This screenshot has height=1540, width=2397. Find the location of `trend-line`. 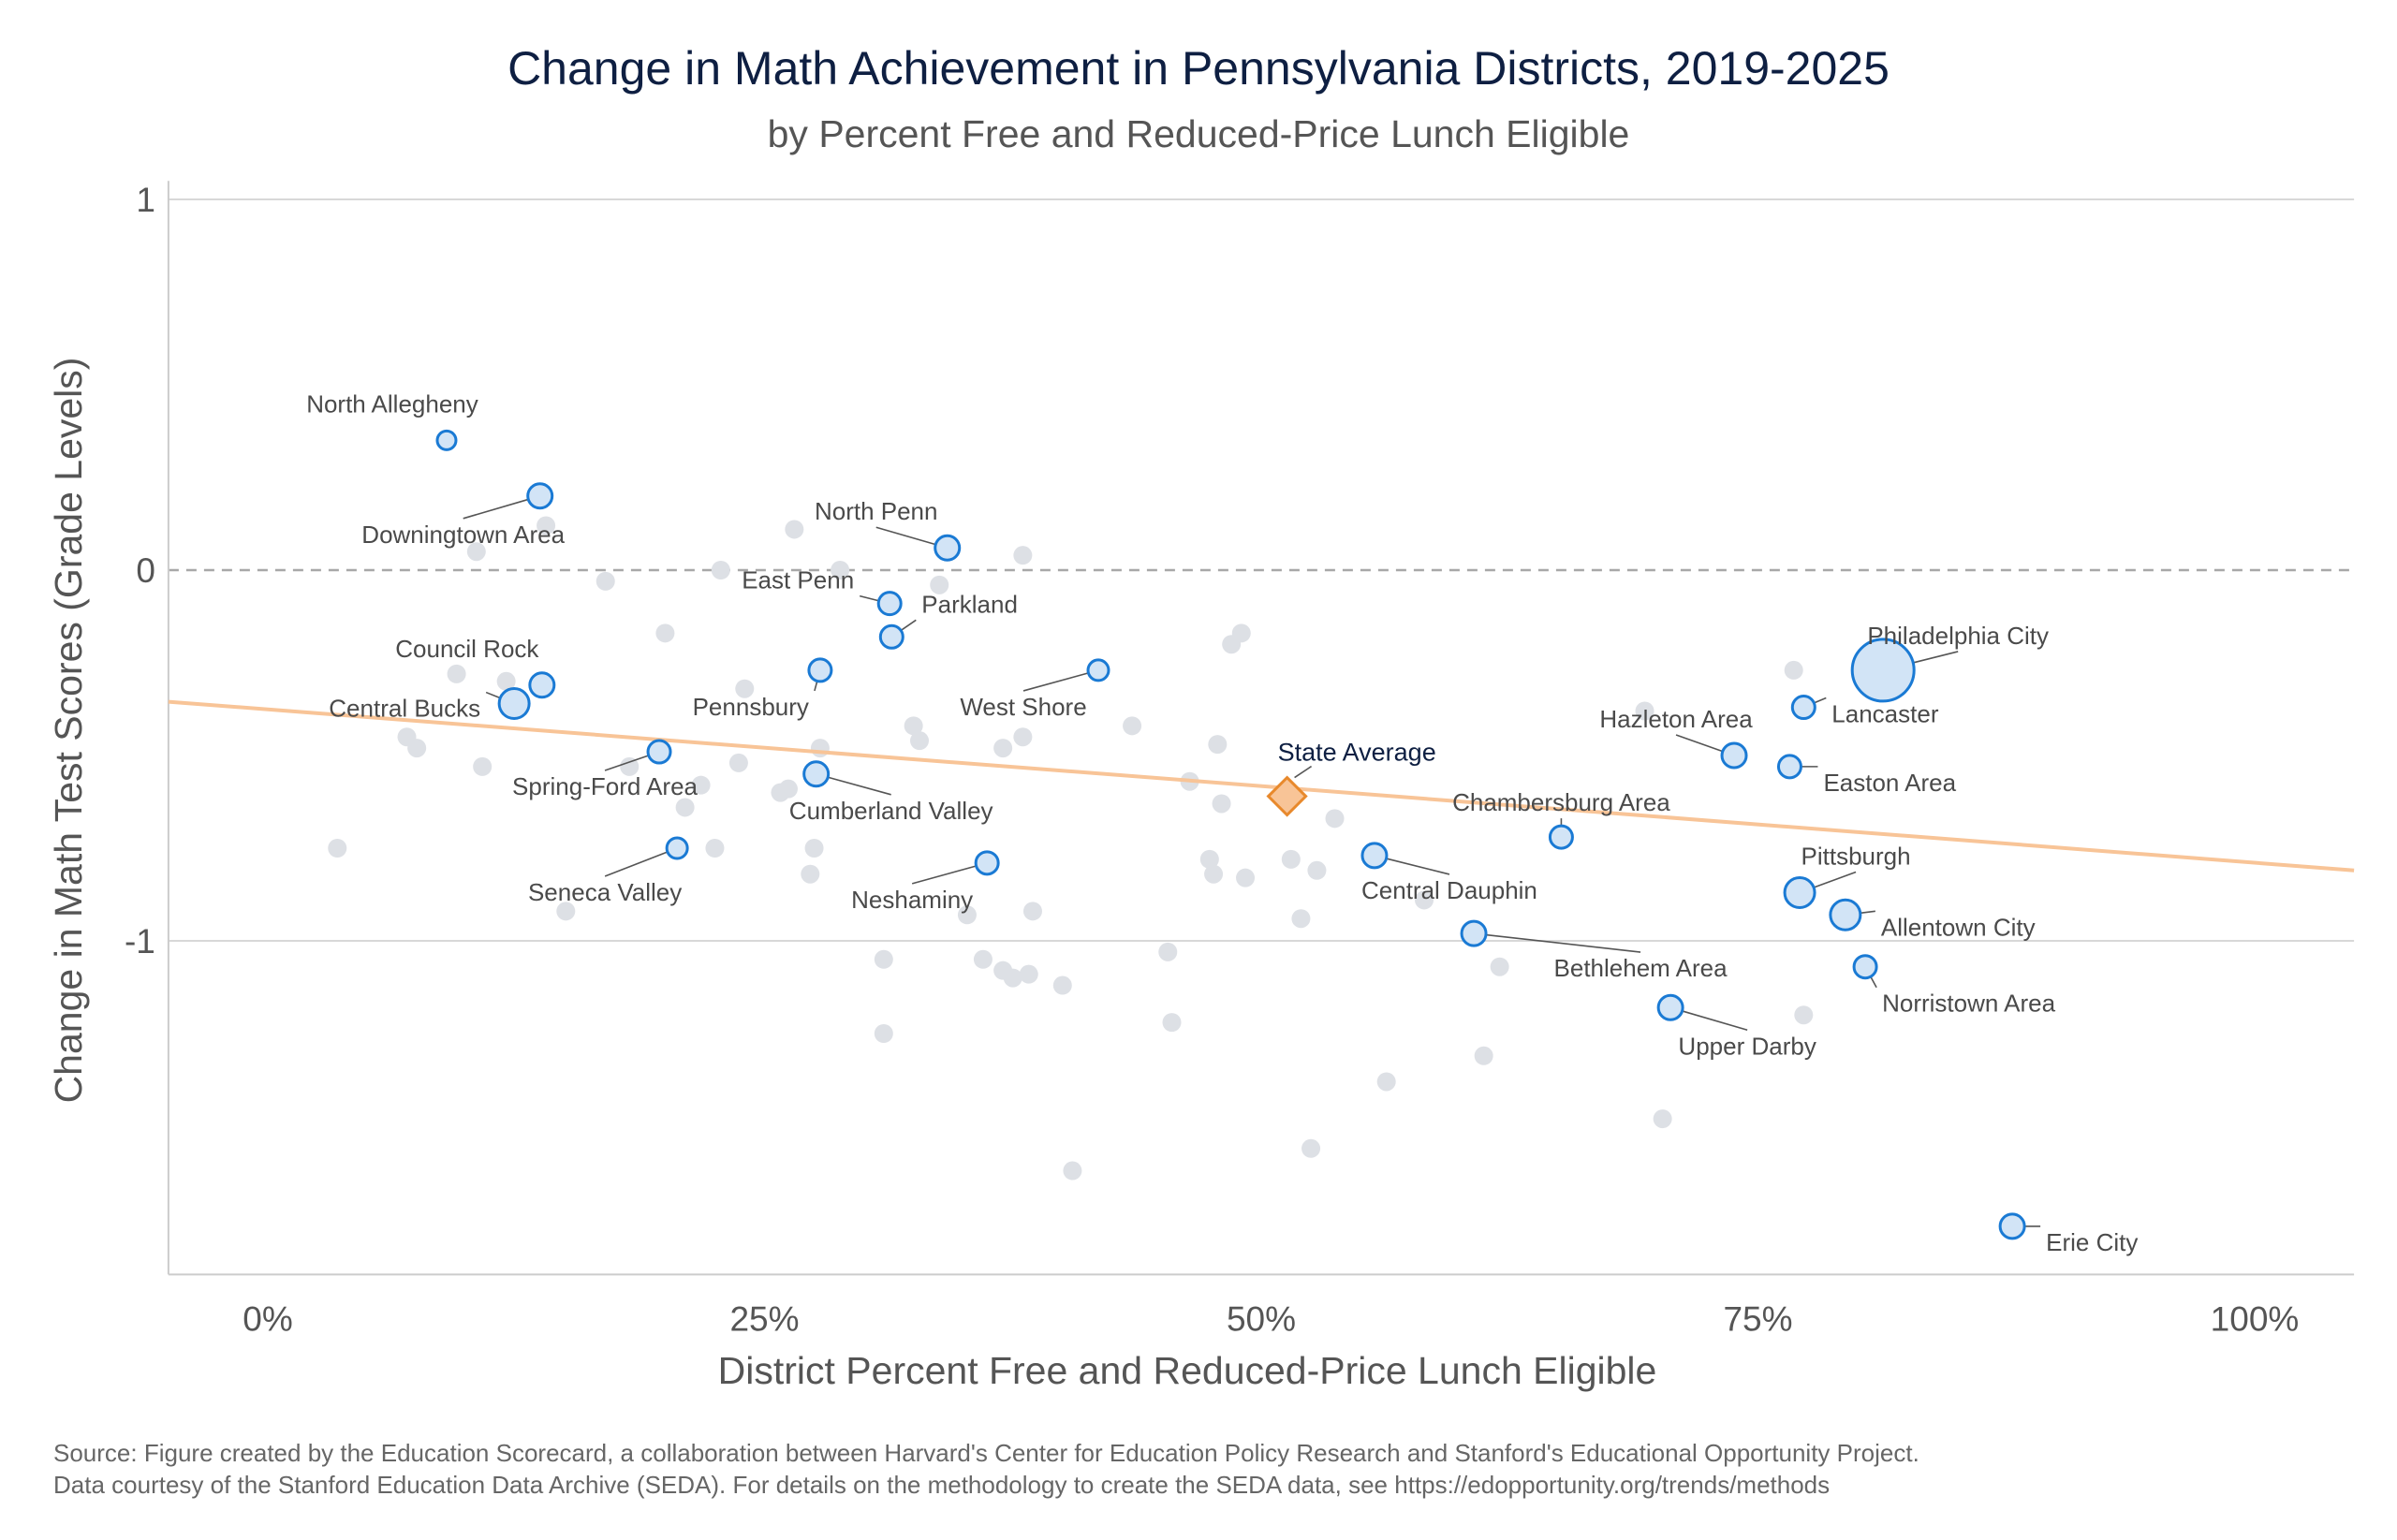

trend-line is located at coordinates (1261, 786).